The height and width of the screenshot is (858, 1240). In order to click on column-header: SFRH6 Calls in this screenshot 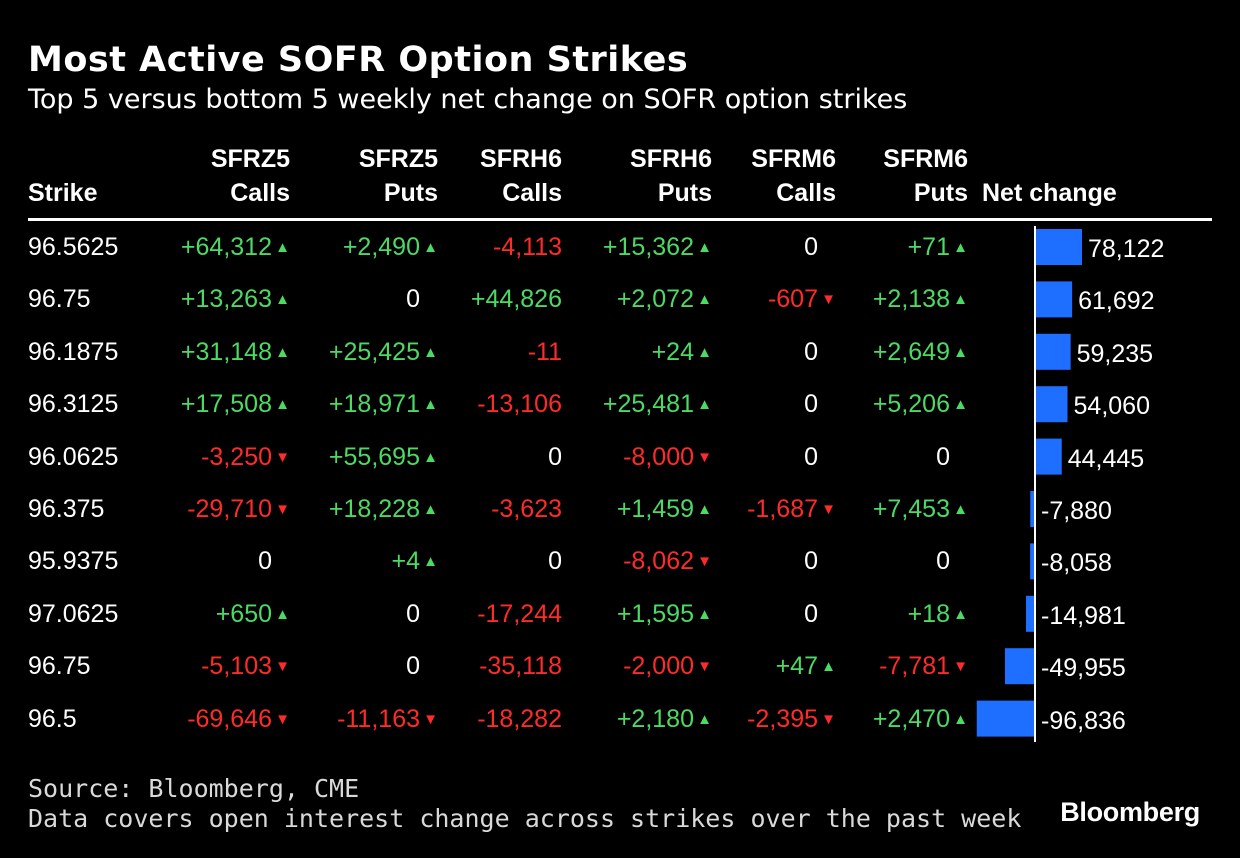, I will do `click(521, 176)`.